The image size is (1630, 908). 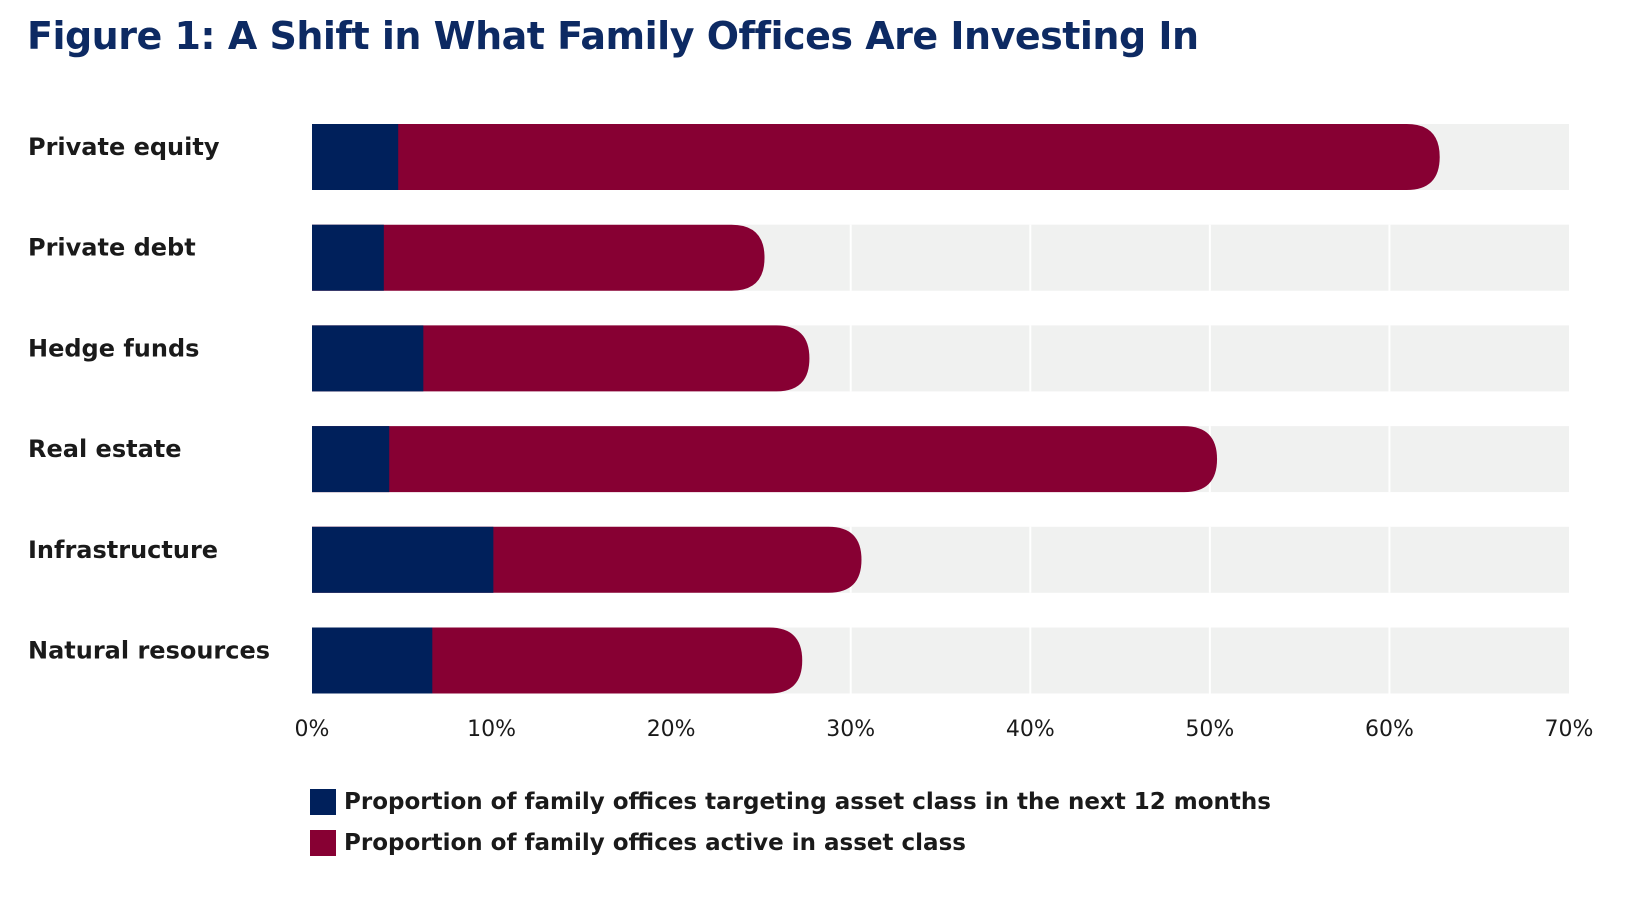 What do you see at coordinates (323, 843) in the screenshot?
I see `legend-swatch-active` at bounding box center [323, 843].